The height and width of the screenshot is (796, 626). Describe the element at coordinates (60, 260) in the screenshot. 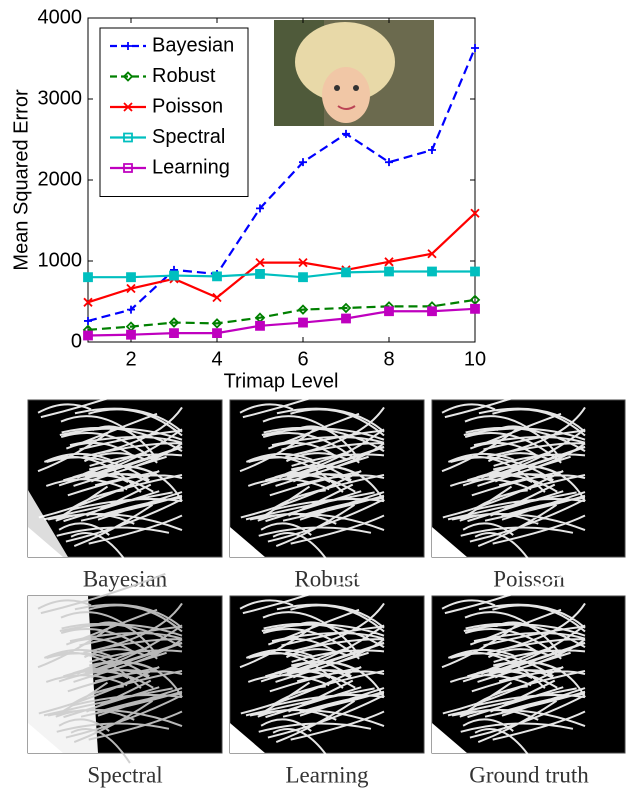

I see `y-tick-label: 1000` at that location.